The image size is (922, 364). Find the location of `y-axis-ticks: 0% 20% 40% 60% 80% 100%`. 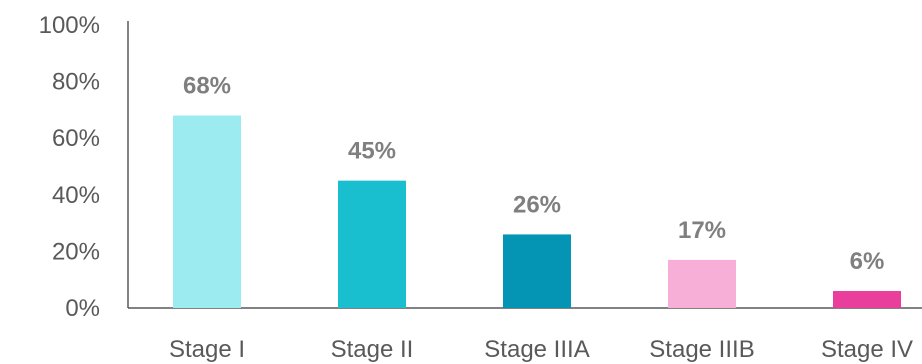

y-axis-ticks: 0% 20% 40% 60% 80% 100% is located at coordinates (69, 167).